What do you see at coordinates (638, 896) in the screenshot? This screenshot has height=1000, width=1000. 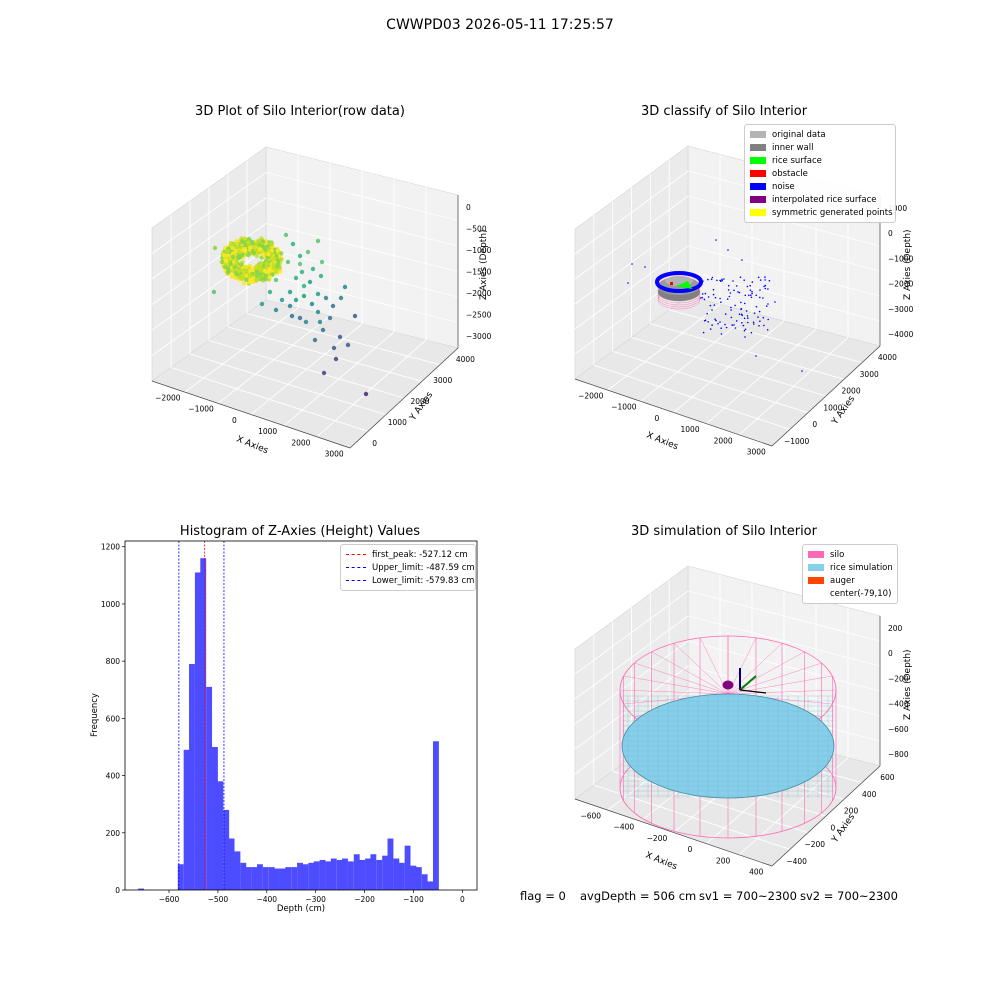 I see `status-avg-depth: avgDepth = 506 cm` at bounding box center [638, 896].